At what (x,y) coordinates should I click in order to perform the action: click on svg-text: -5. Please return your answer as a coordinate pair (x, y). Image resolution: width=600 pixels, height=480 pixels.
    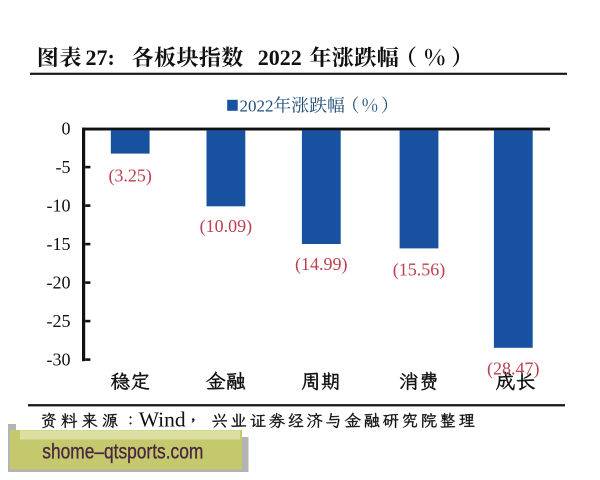
    Looking at the image, I should click on (63, 167).